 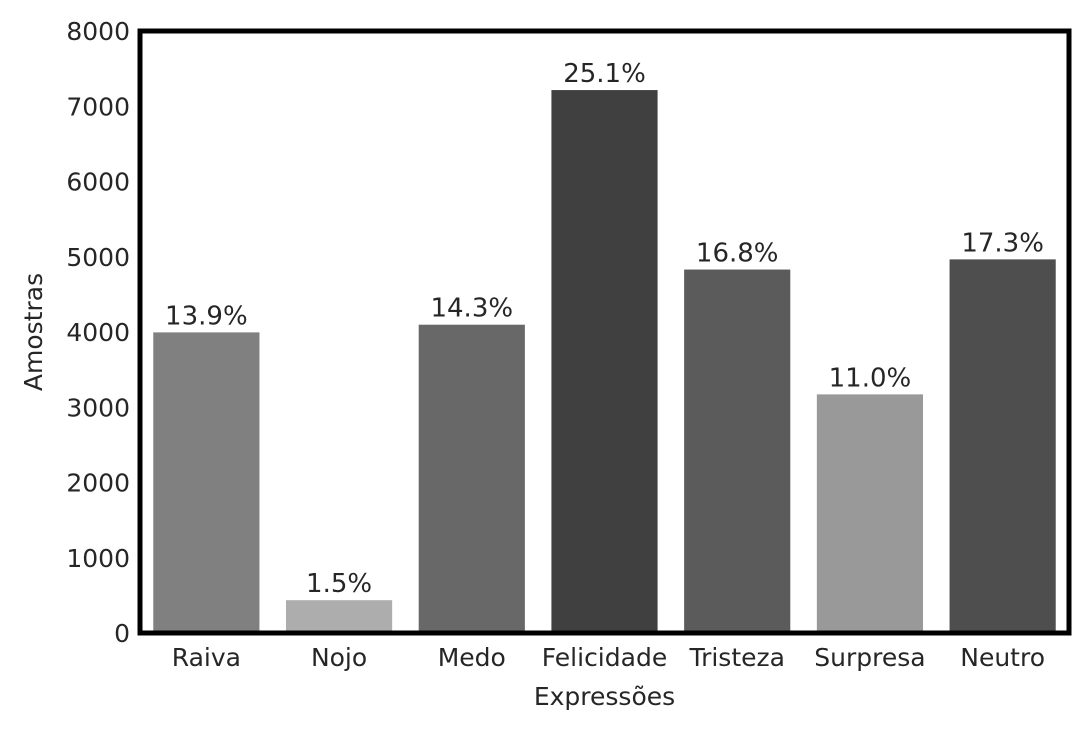 What do you see at coordinates (737, 451) in the screenshot?
I see `bar-tristeza` at bounding box center [737, 451].